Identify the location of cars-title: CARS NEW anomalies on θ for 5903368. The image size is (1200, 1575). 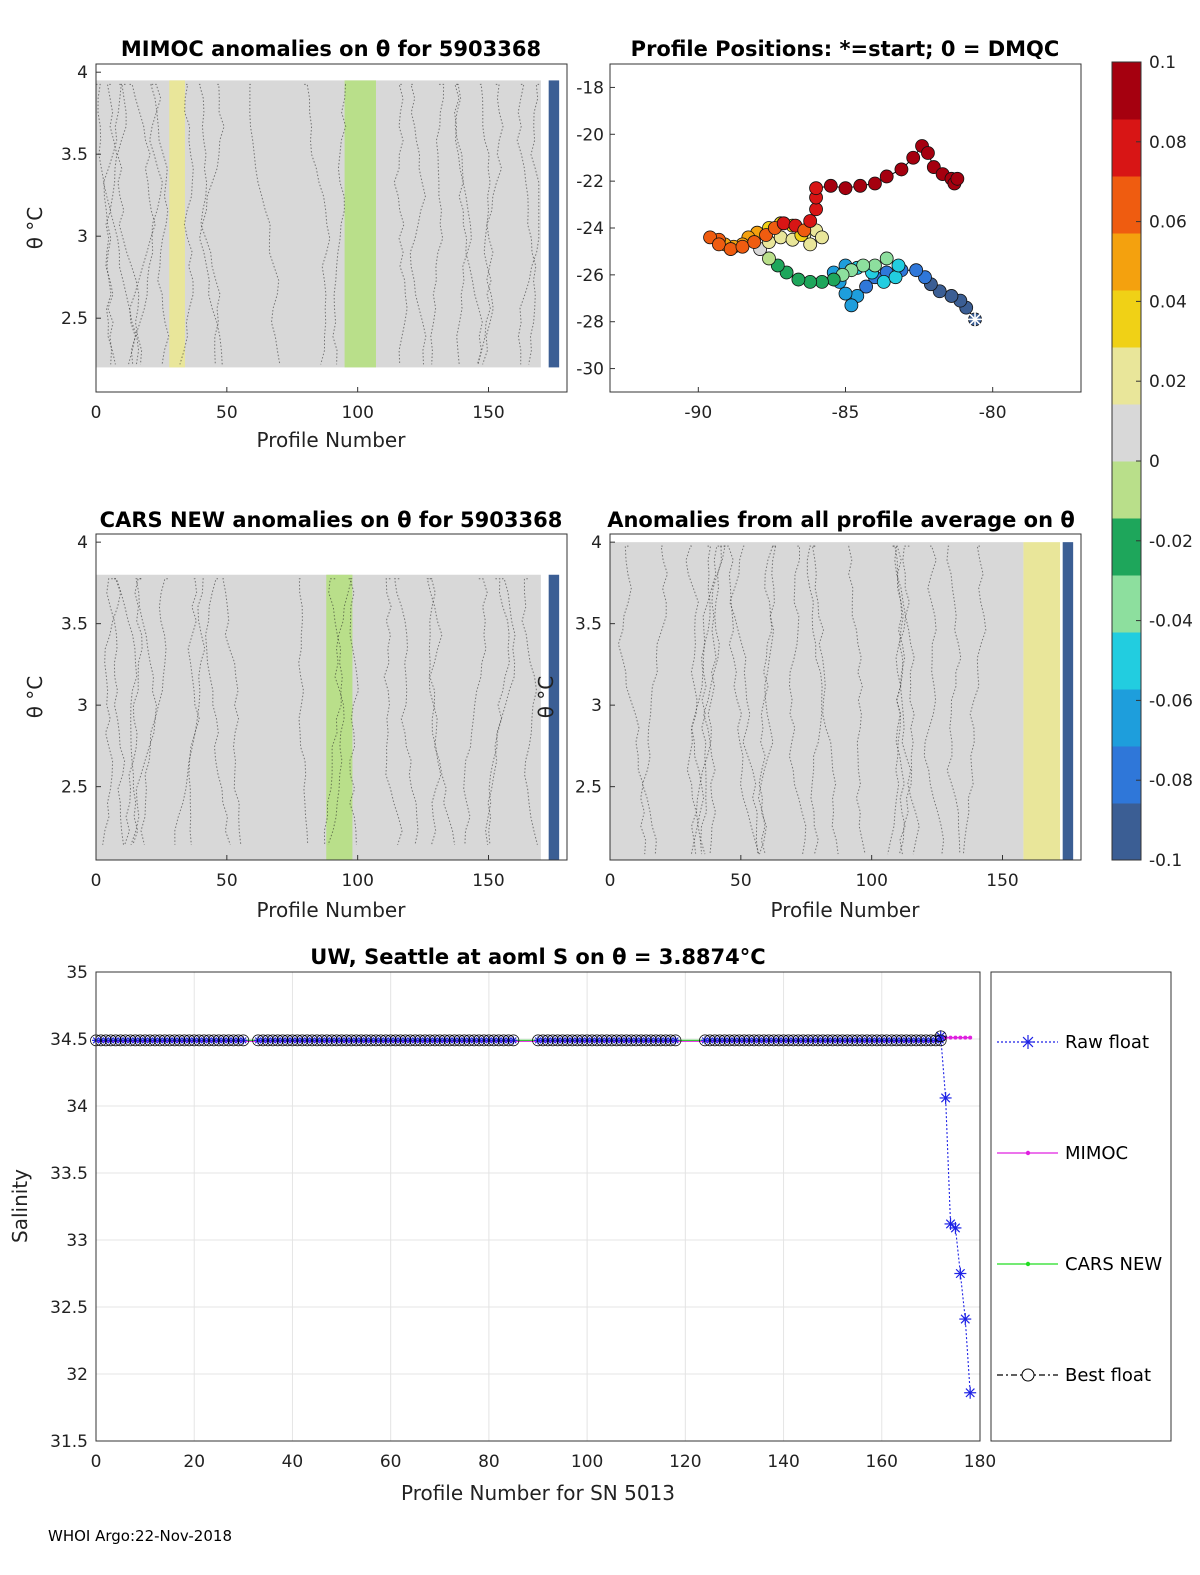
(331, 520).